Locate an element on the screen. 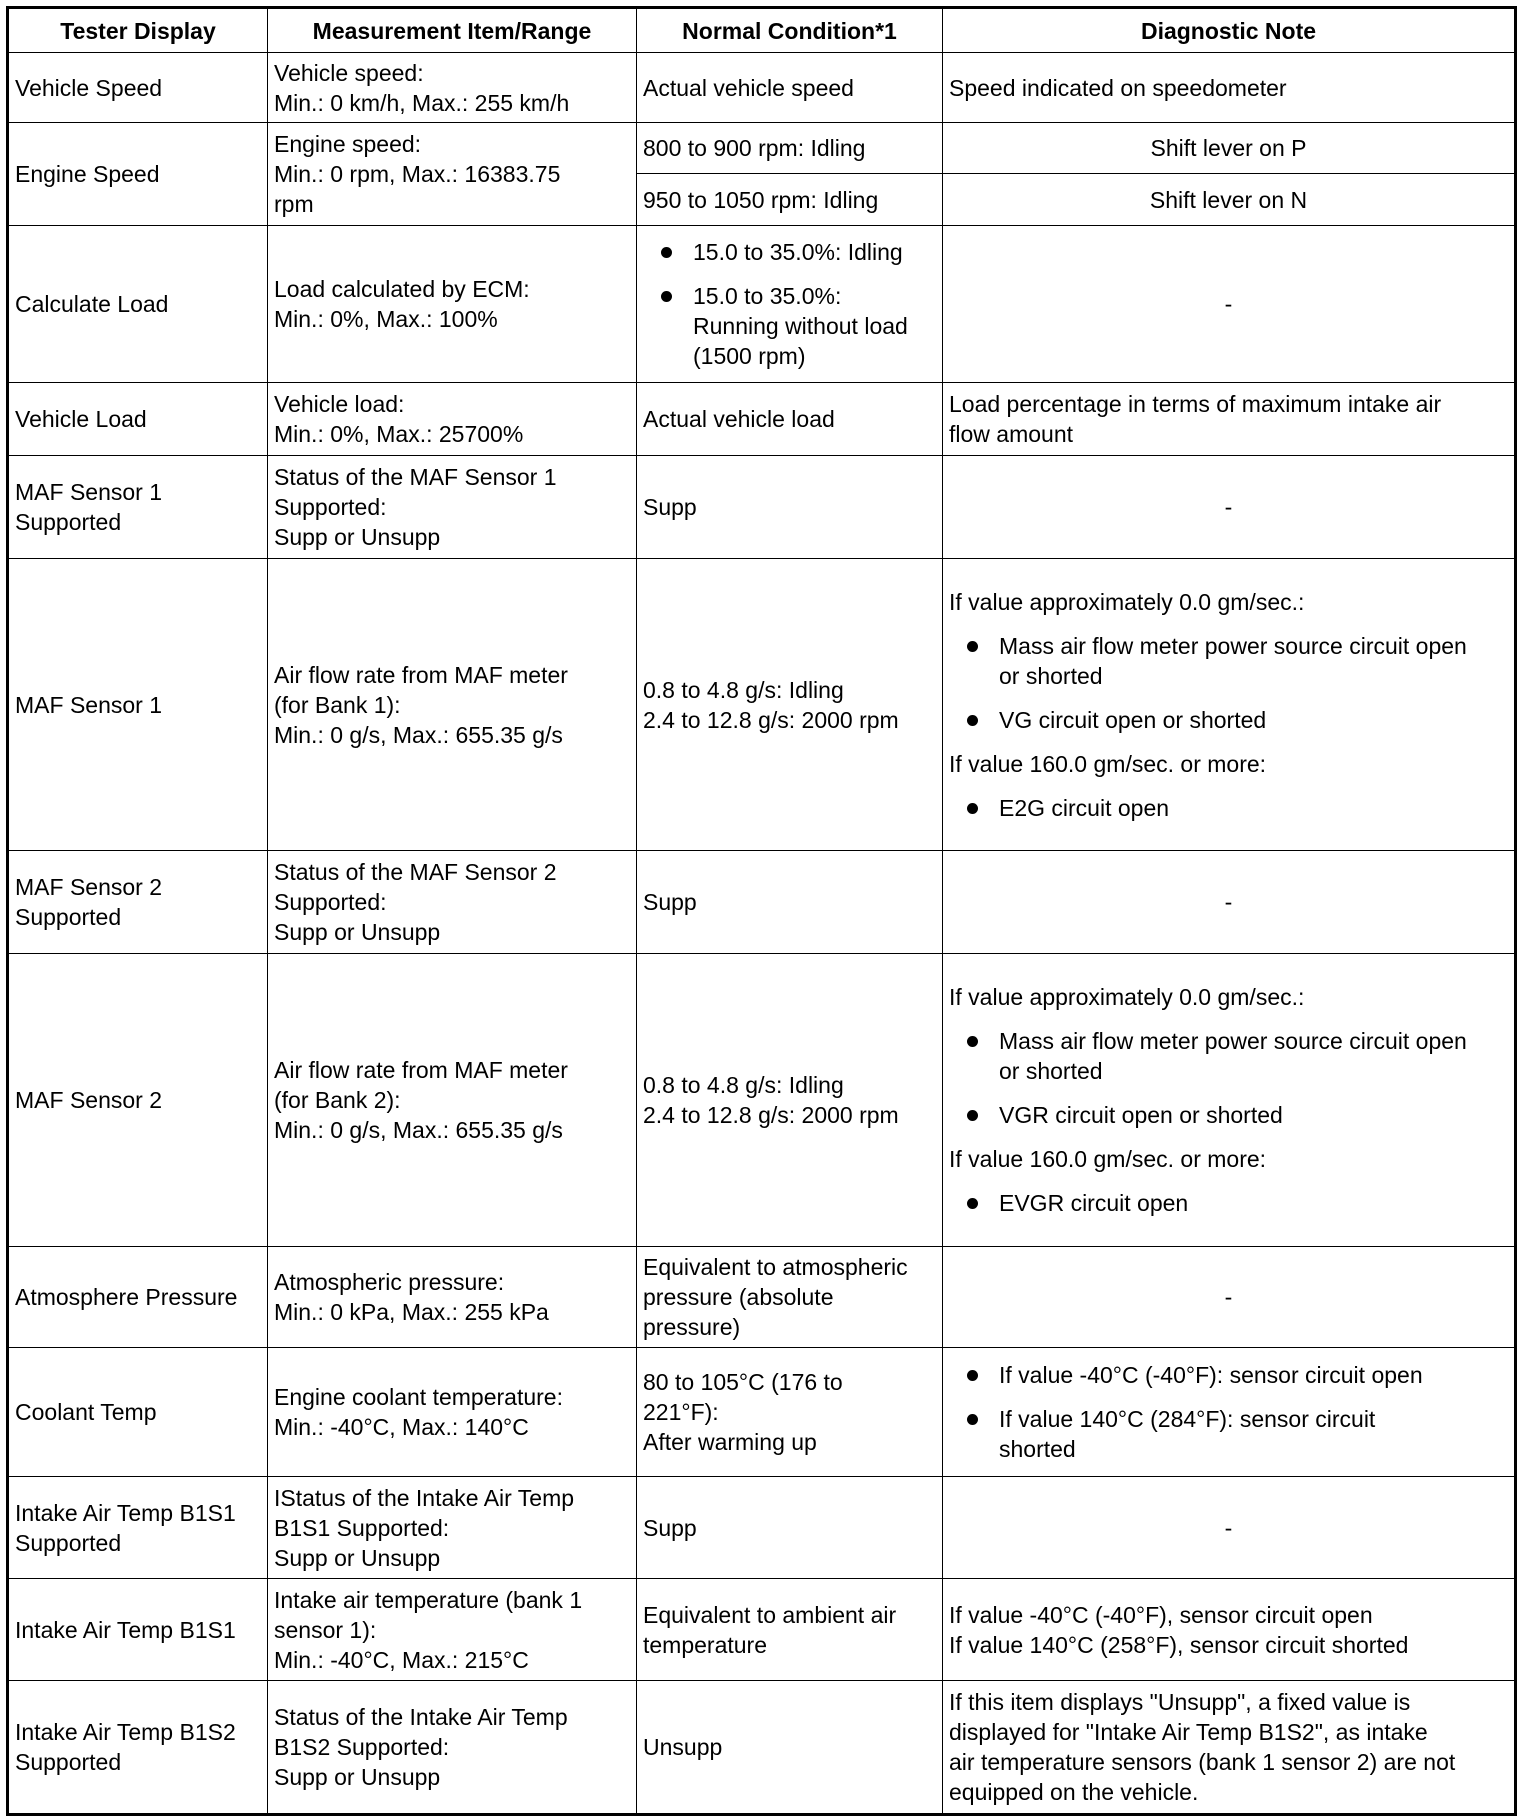  cell-text: Intake Air Temp B1S2 Supported is located at coordinates (125, 1747).